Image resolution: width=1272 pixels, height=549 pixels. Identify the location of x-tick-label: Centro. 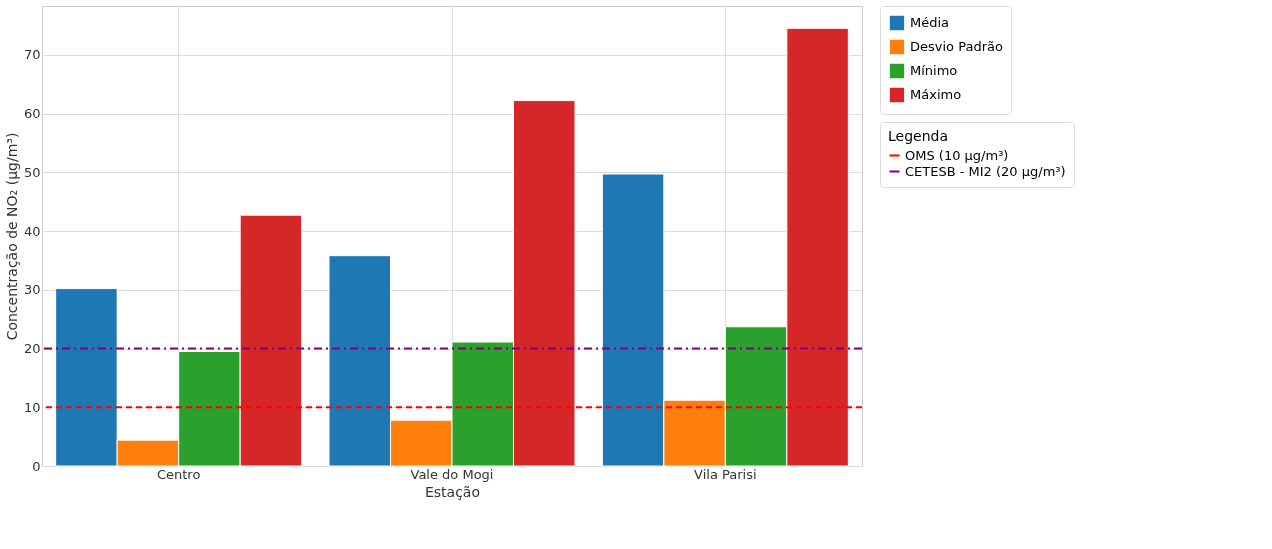
(178, 474).